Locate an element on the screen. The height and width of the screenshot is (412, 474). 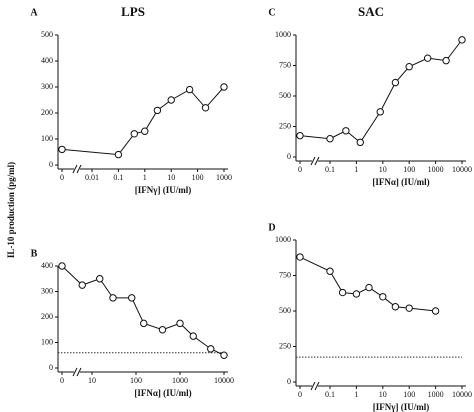
panel-label: B is located at coordinates (34, 253).